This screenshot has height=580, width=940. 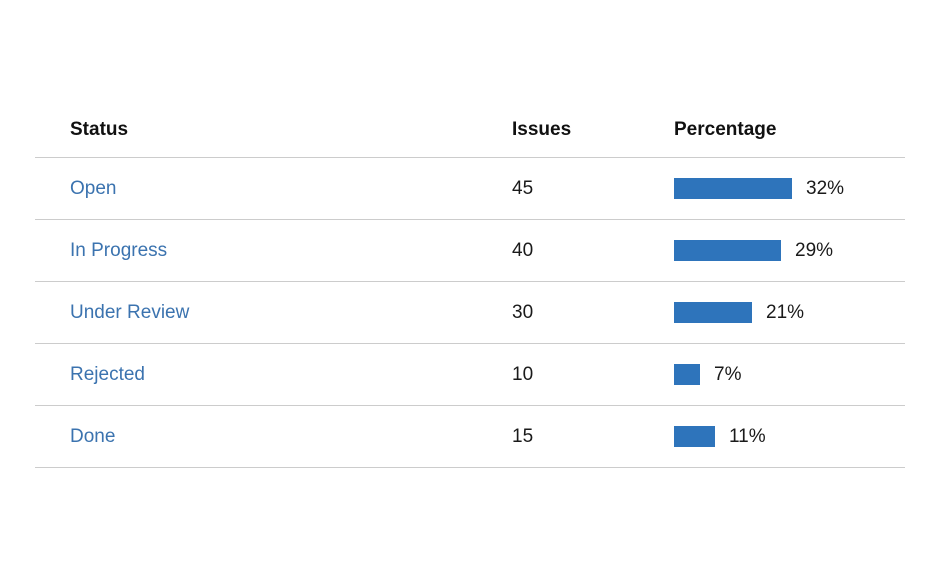 I want to click on percentage-cell: 21%, so click(x=772, y=313).